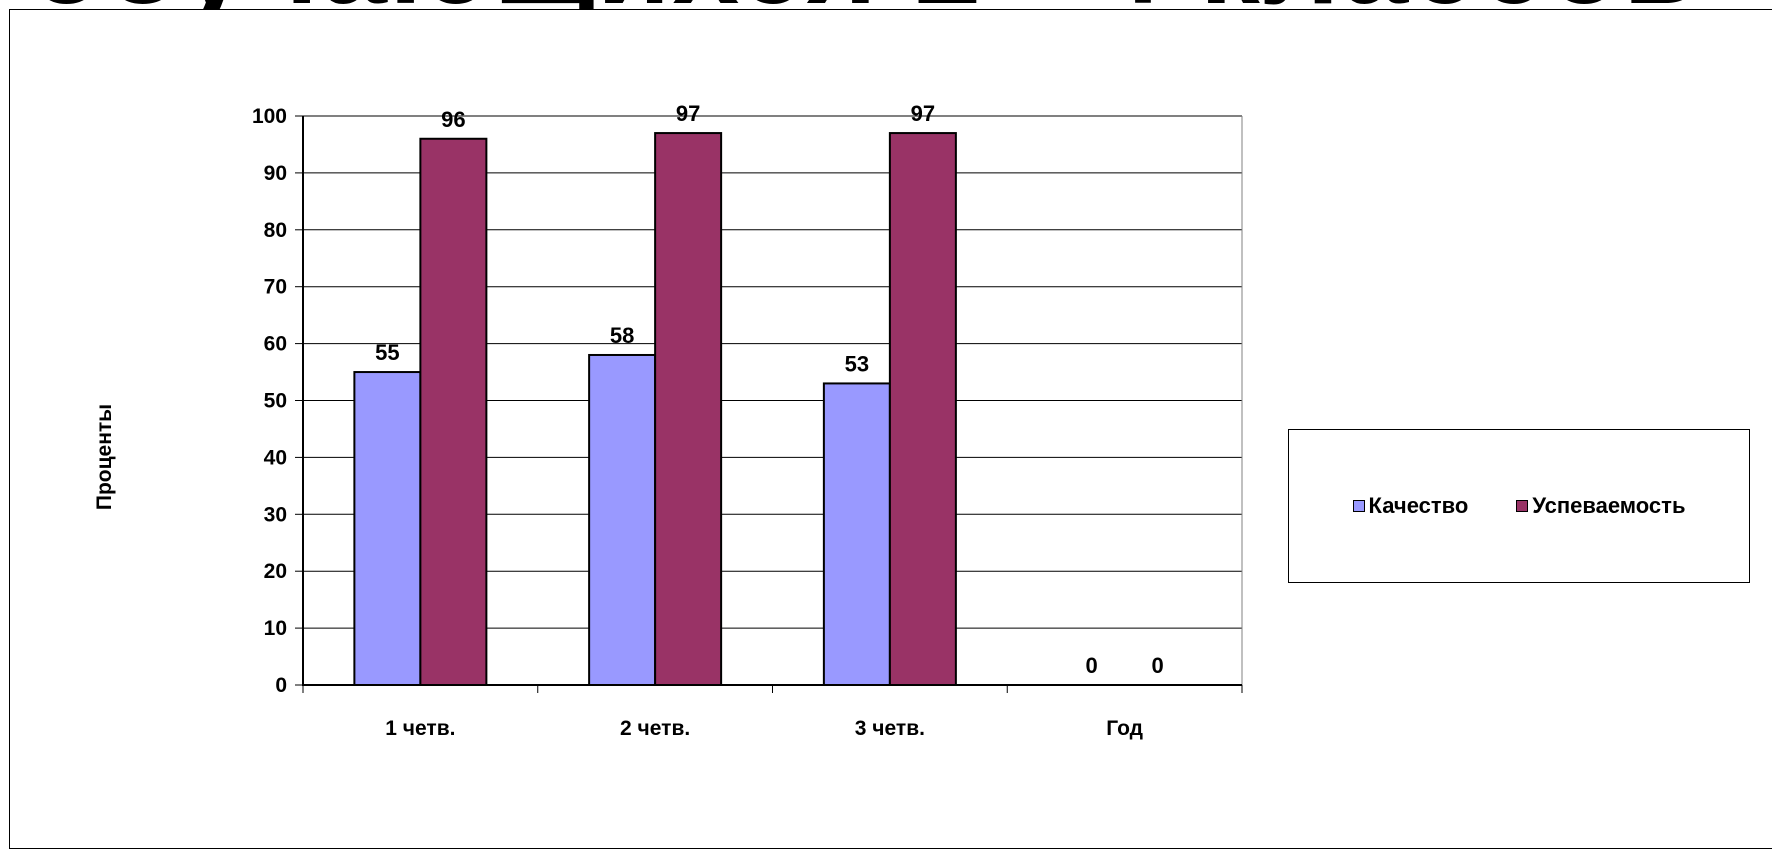 Image resolution: width=1772 pixels, height=850 pixels. What do you see at coordinates (281, 685) in the screenshot?
I see `y-tick-label-0: 0` at bounding box center [281, 685].